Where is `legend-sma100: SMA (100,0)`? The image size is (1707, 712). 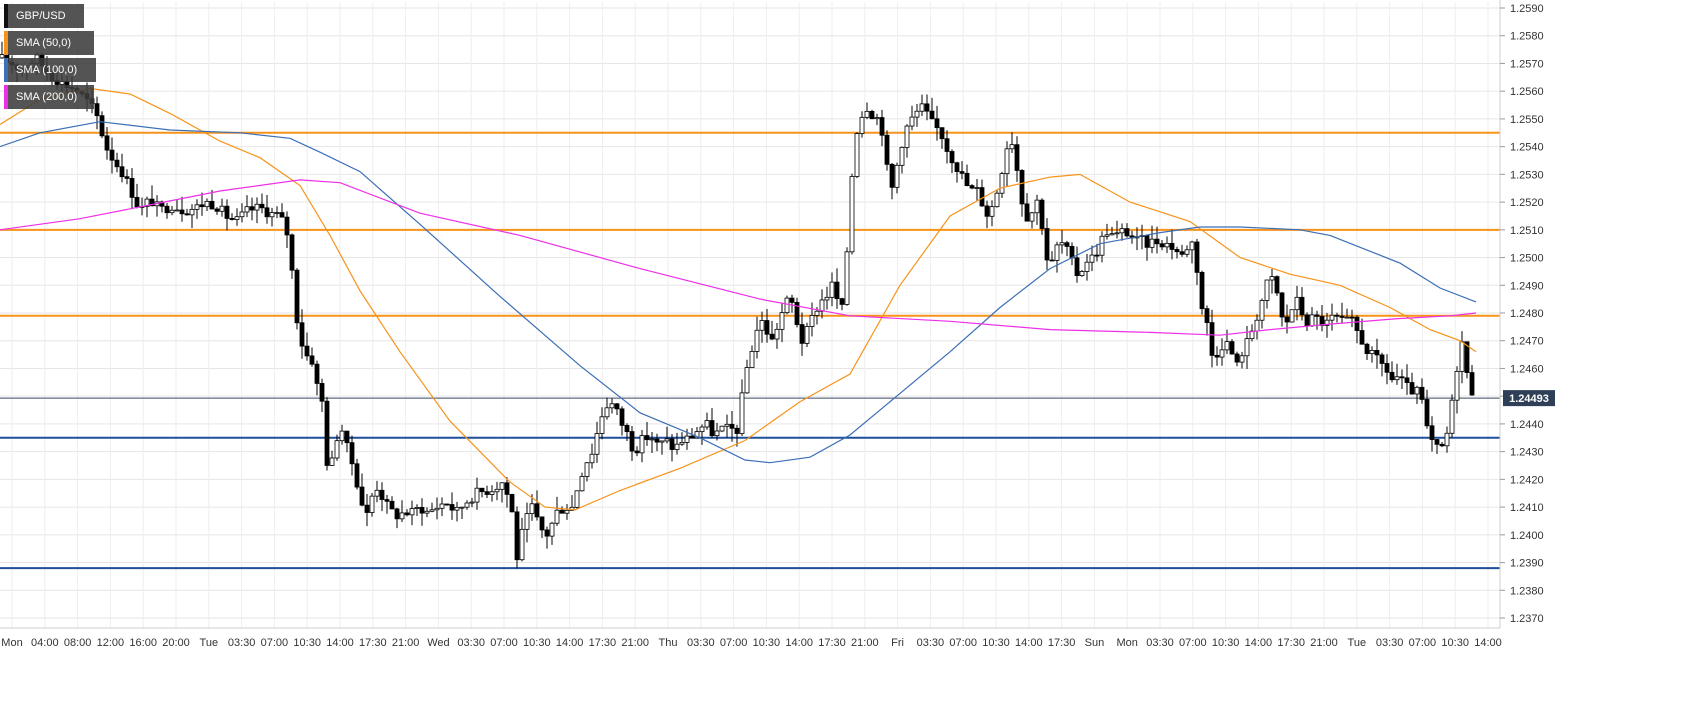
legend-sma100: SMA (100,0) is located at coordinates (50, 70).